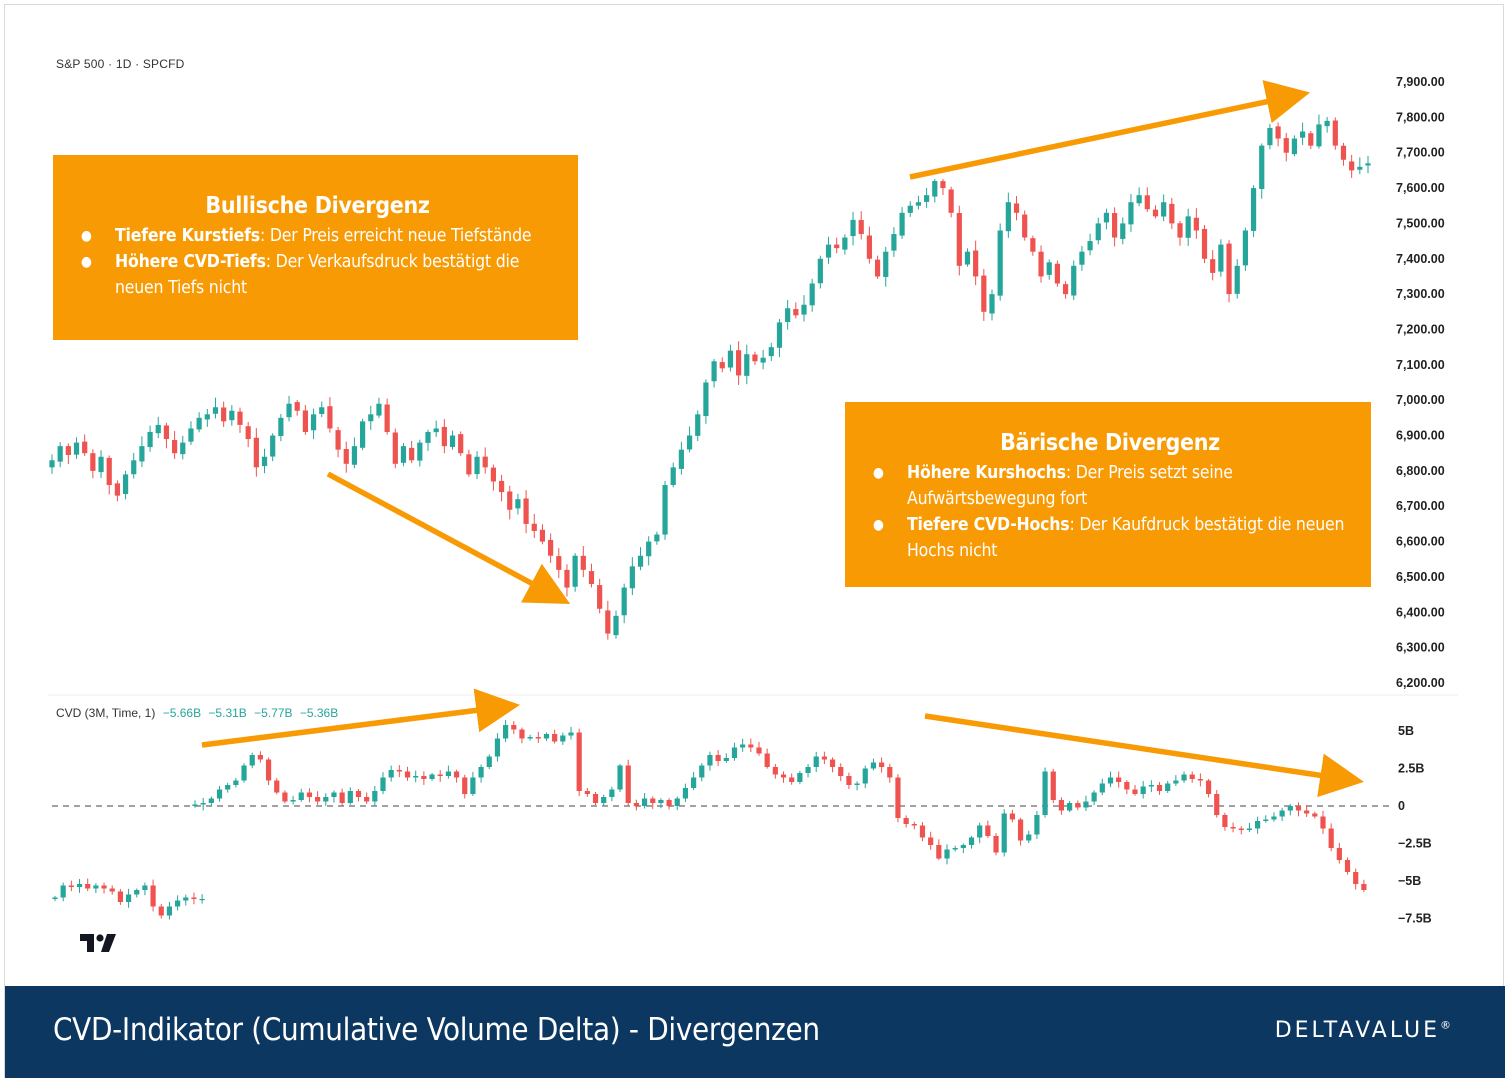 The height and width of the screenshot is (1084, 1510). Describe the element at coordinates (1420, 542) in the screenshot. I see `price-tick-label: 6,600.00` at that location.